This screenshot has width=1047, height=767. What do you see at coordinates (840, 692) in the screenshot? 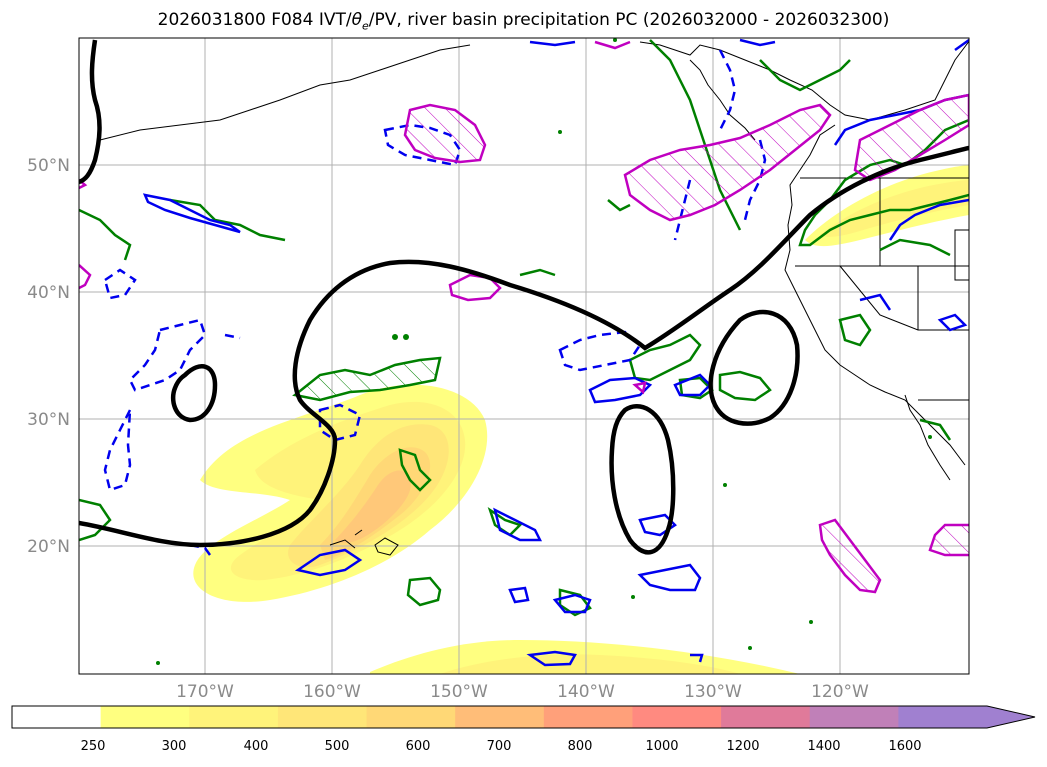
I see `lon-label-120w: 120°W` at bounding box center [840, 692].